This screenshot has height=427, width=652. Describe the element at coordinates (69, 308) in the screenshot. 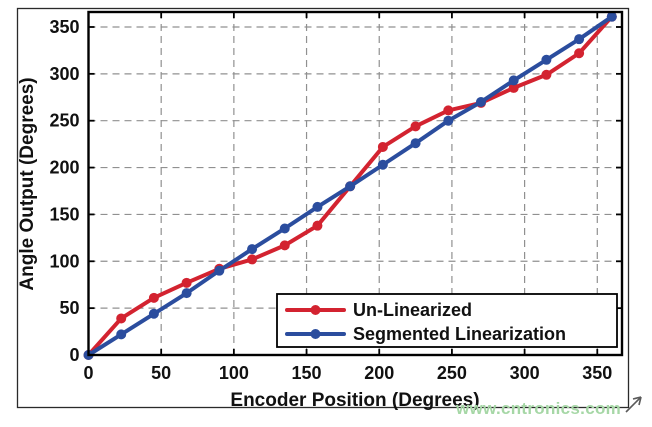

I see `y-tick-label: 50` at that location.